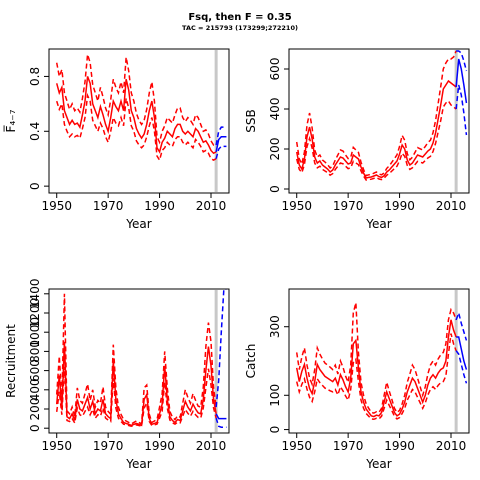 The image size is (480, 480). What do you see at coordinates (275, 326) in the screenshot?
I see `y-tick-label: 300` at bounding box center [275, 326].